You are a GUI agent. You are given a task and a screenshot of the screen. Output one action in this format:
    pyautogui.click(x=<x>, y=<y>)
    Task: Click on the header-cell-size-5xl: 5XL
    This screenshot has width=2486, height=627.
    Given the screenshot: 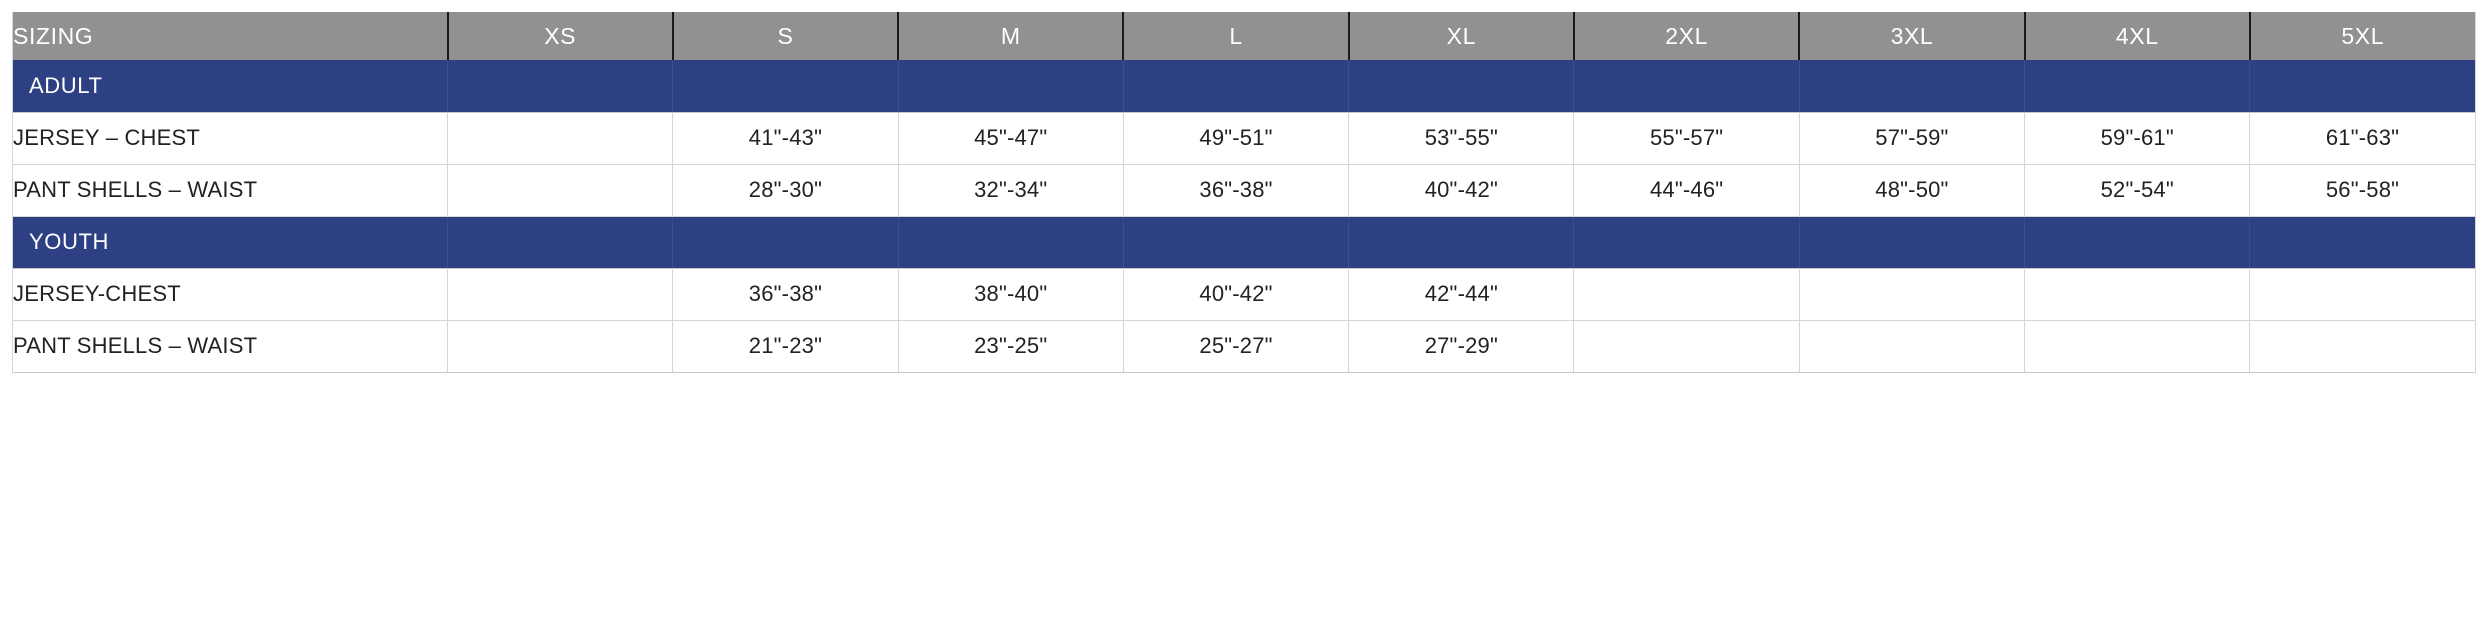 What is the action you would take?
    pyautogui.click(x=2362, y=36)
    